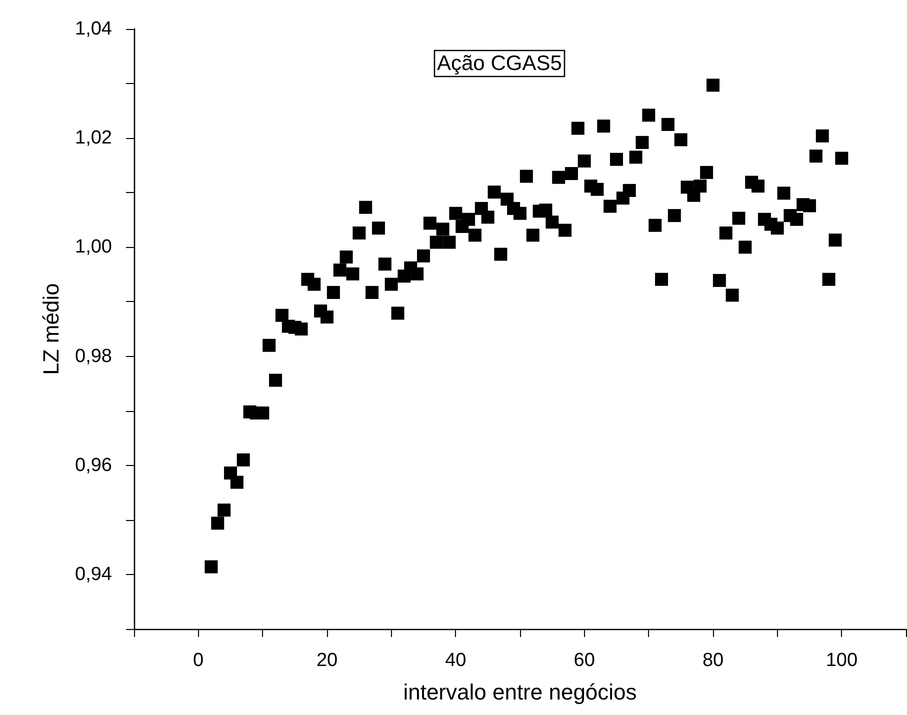  What do you see at coordinates (327, 660) in the screenshot?
I see `x-tick-label: 20` at bounding box center [327, 660].